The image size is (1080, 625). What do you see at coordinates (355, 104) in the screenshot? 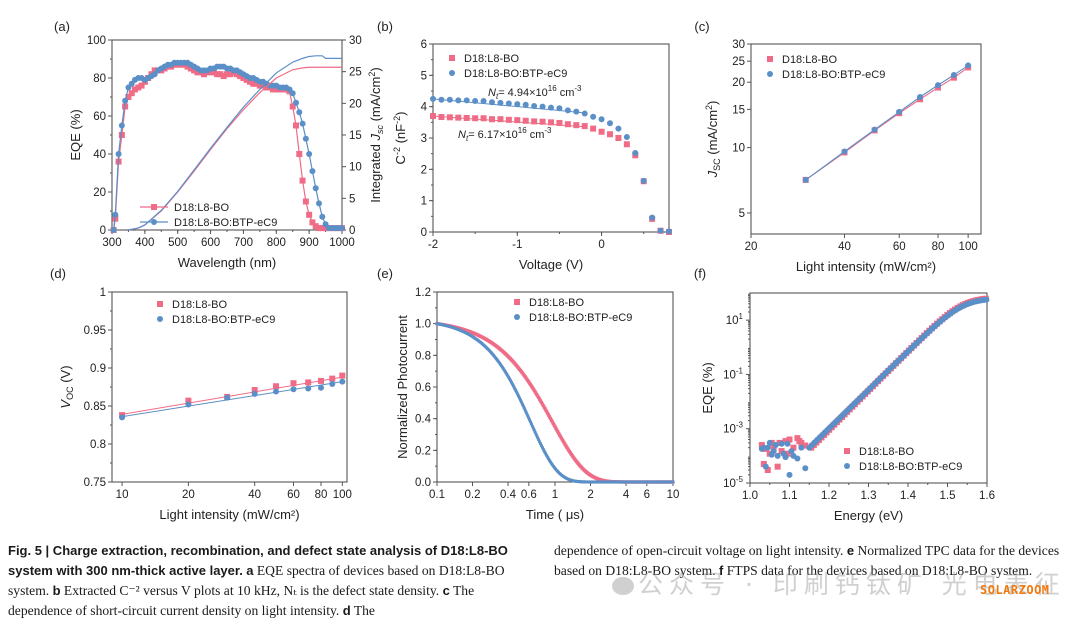
I see `y2-tick-label: 20` at bounding box center [355, 104].